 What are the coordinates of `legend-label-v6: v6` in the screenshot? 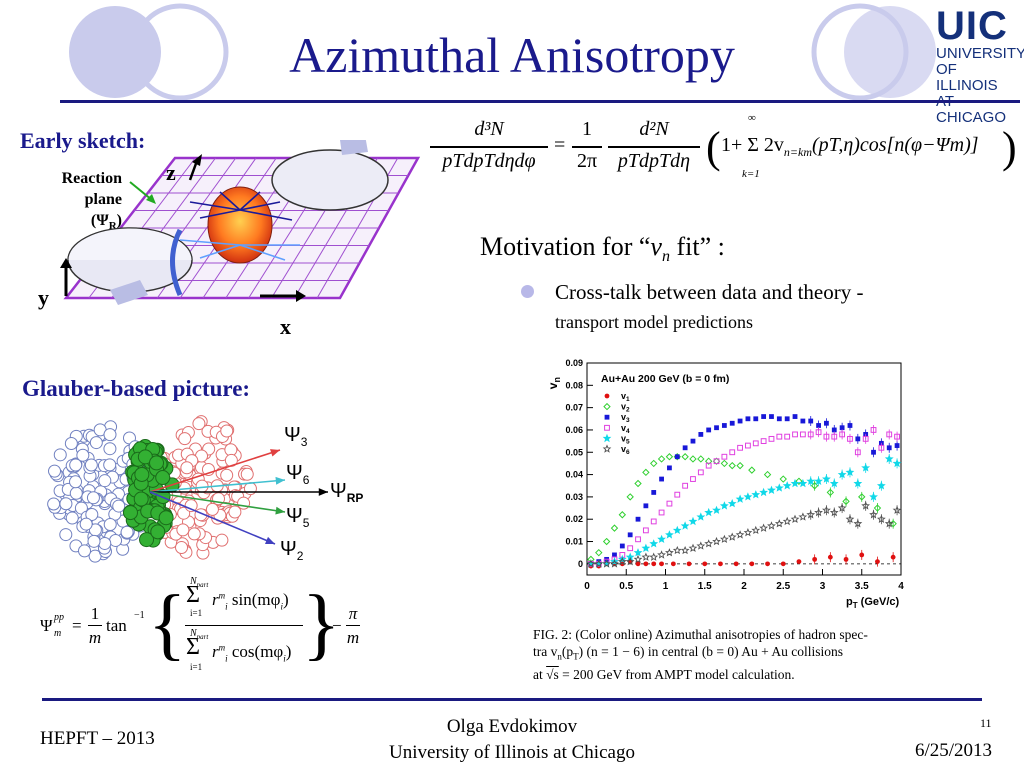 It's located at (625, 450).